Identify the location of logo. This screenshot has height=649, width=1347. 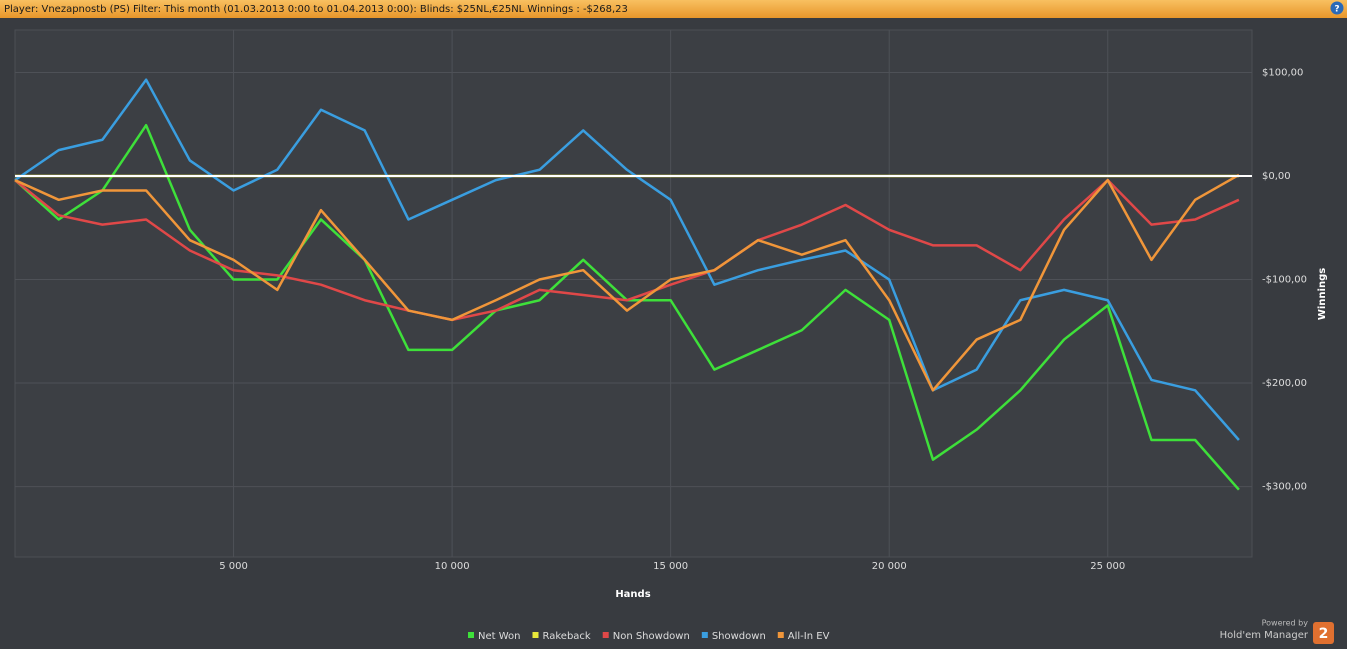
(1323, 633).